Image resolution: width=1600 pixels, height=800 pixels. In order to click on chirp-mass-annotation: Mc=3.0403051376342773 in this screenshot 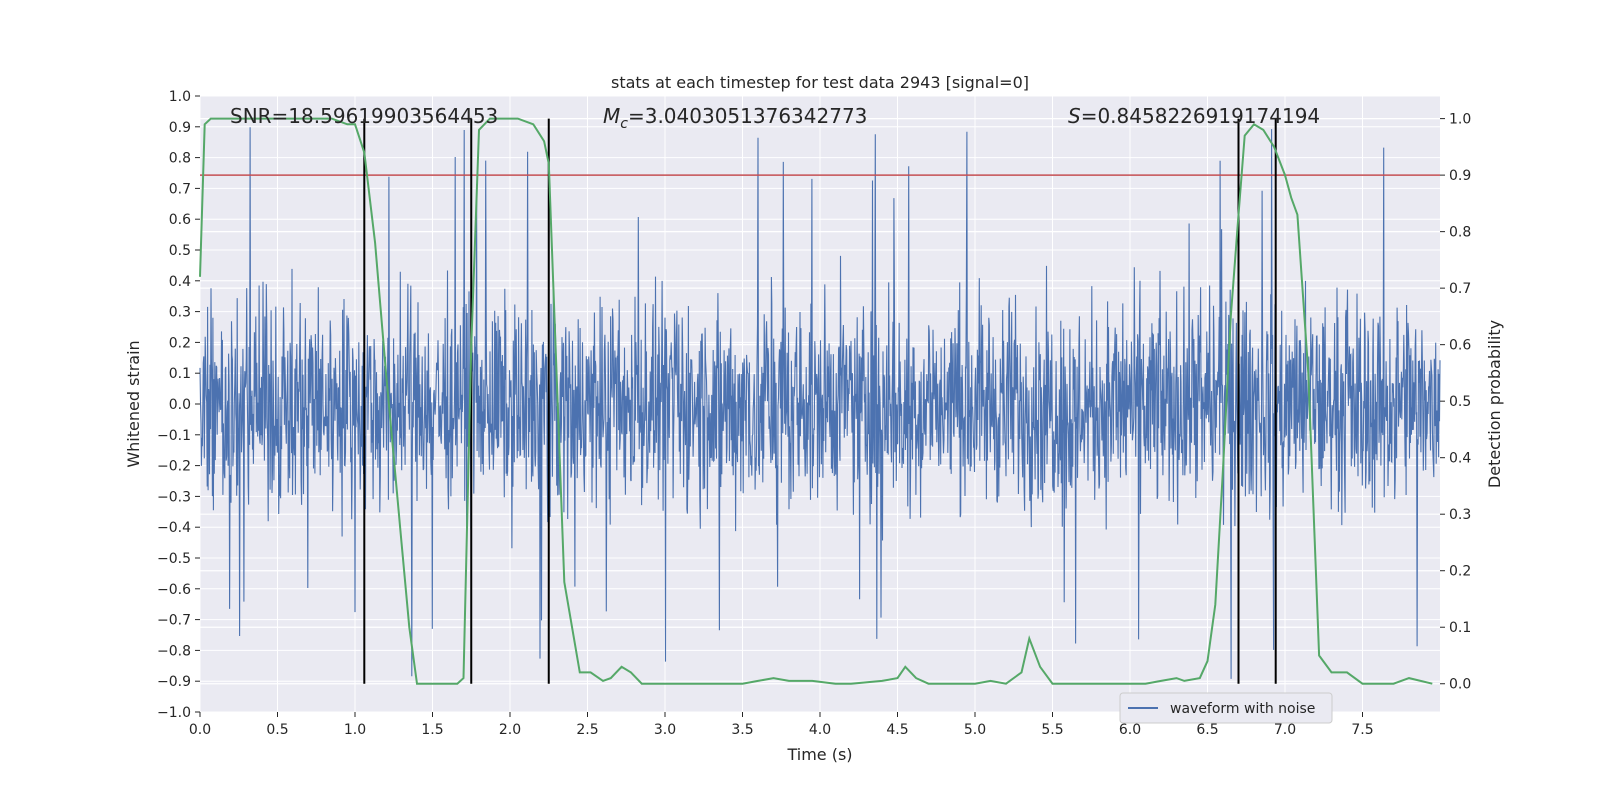, I will do `click(735, 118)`.